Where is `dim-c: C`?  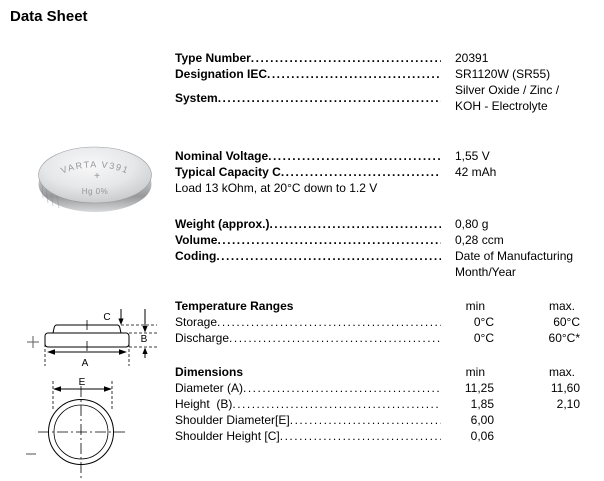 dim-c: C is located at coordinates (113, 317).